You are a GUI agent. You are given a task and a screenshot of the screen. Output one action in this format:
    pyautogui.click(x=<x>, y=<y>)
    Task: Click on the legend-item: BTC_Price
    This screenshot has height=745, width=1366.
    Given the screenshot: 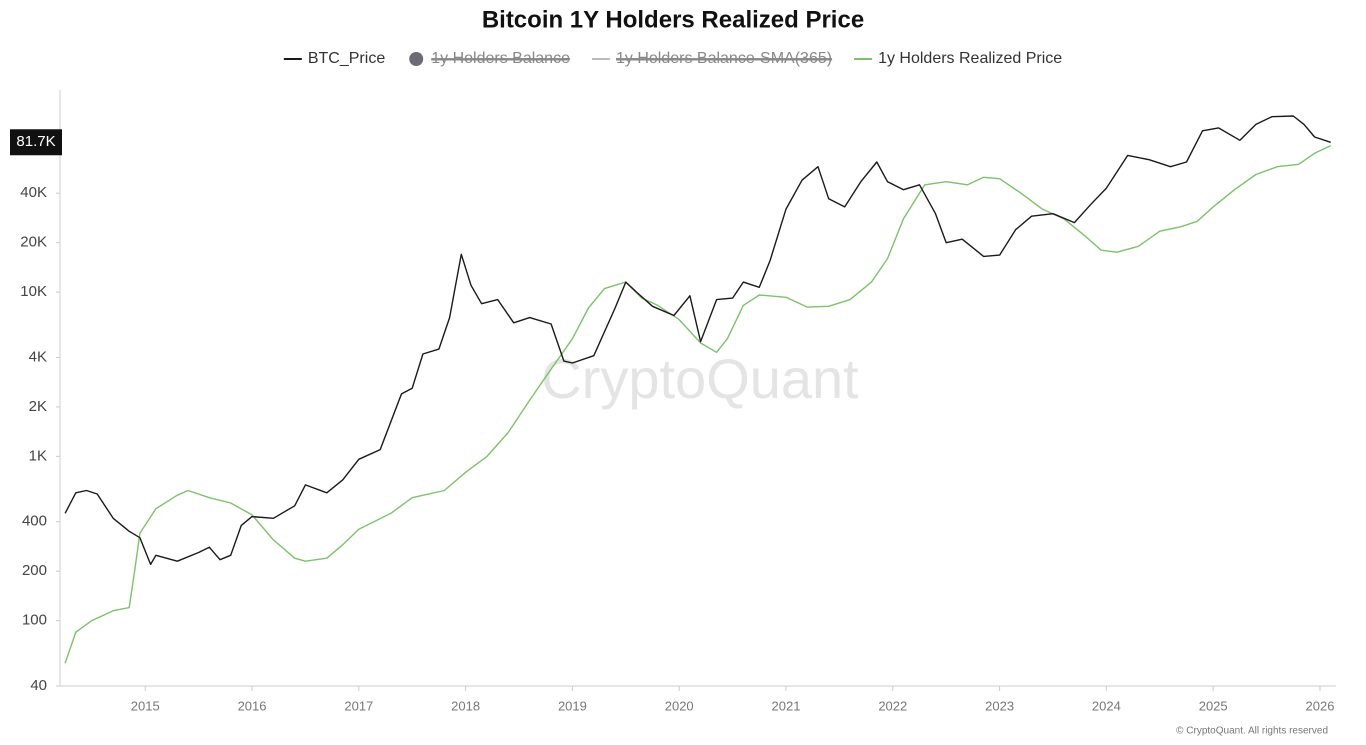 What is the action you would take?
    pyautogui.click(x=334, y=58)
    